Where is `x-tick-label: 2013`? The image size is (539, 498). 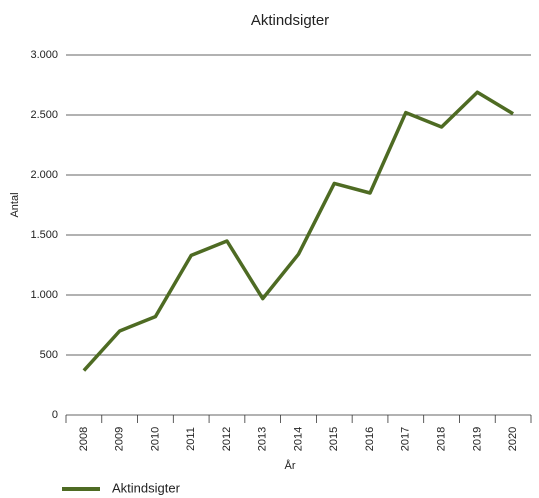
x-tick-label: 2013 is located at coordinates (263, 439).